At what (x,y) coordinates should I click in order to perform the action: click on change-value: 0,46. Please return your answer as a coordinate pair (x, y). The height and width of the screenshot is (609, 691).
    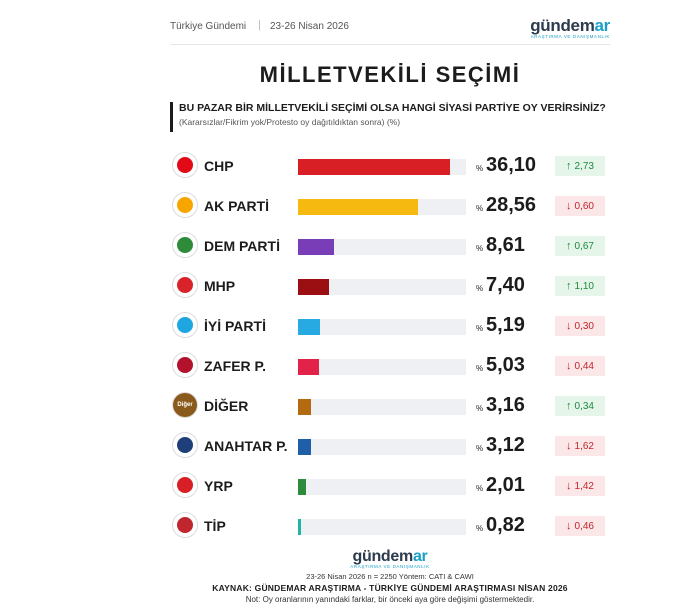
    Looking at the image, I should click on (584, 526).